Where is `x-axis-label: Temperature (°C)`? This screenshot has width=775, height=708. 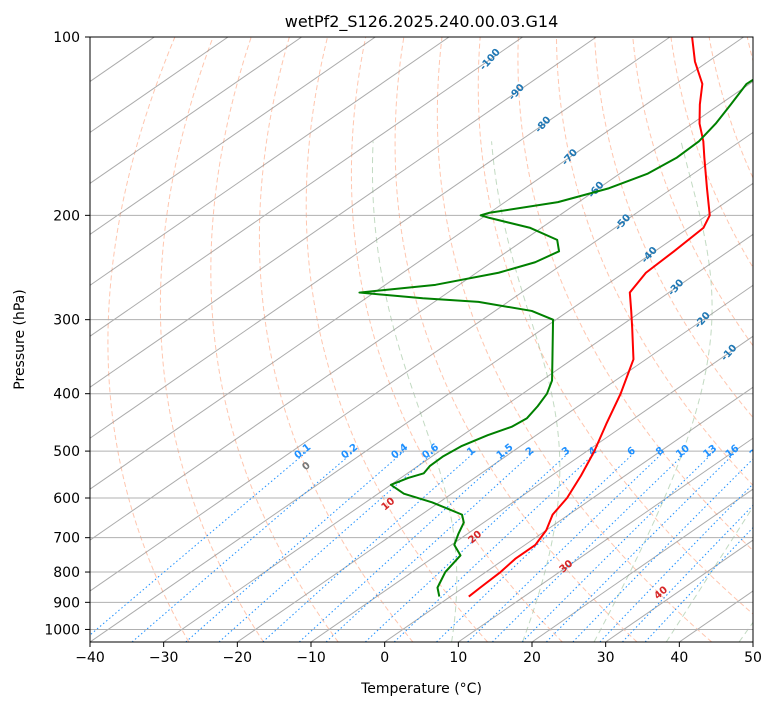 x-axis-label: Temperature (°C) is located at coordinates (421, 689).